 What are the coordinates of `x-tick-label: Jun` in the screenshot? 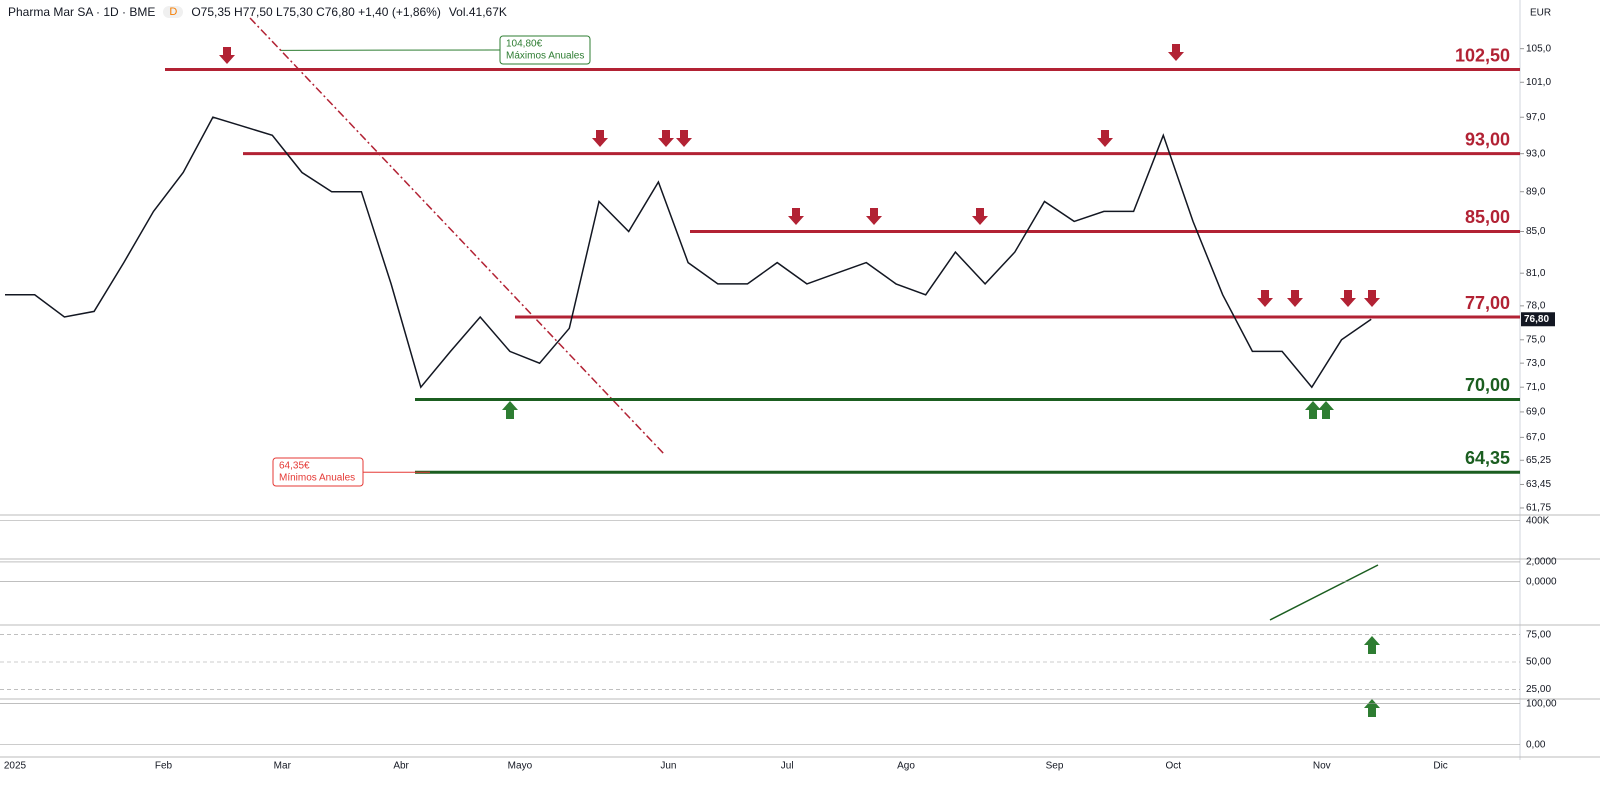 It's located at (668, 766).